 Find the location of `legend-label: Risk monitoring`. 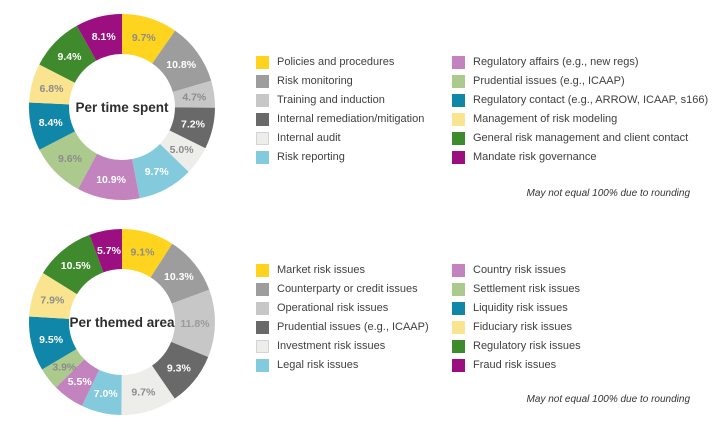

legend-label: Risk monitoring is located at coordinates (315, 81).